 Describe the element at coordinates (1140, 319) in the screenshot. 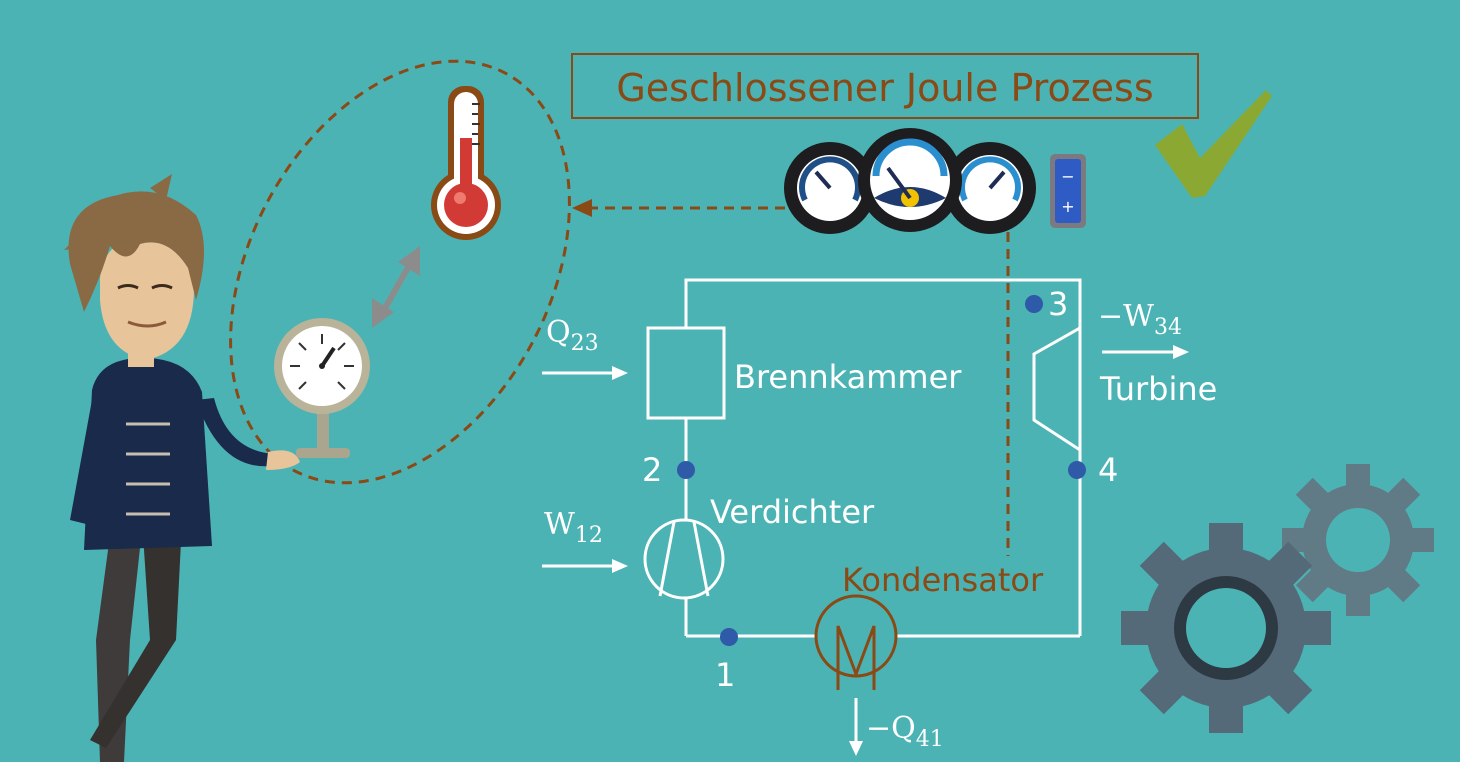

I see `w34-label: −W34` at that location.